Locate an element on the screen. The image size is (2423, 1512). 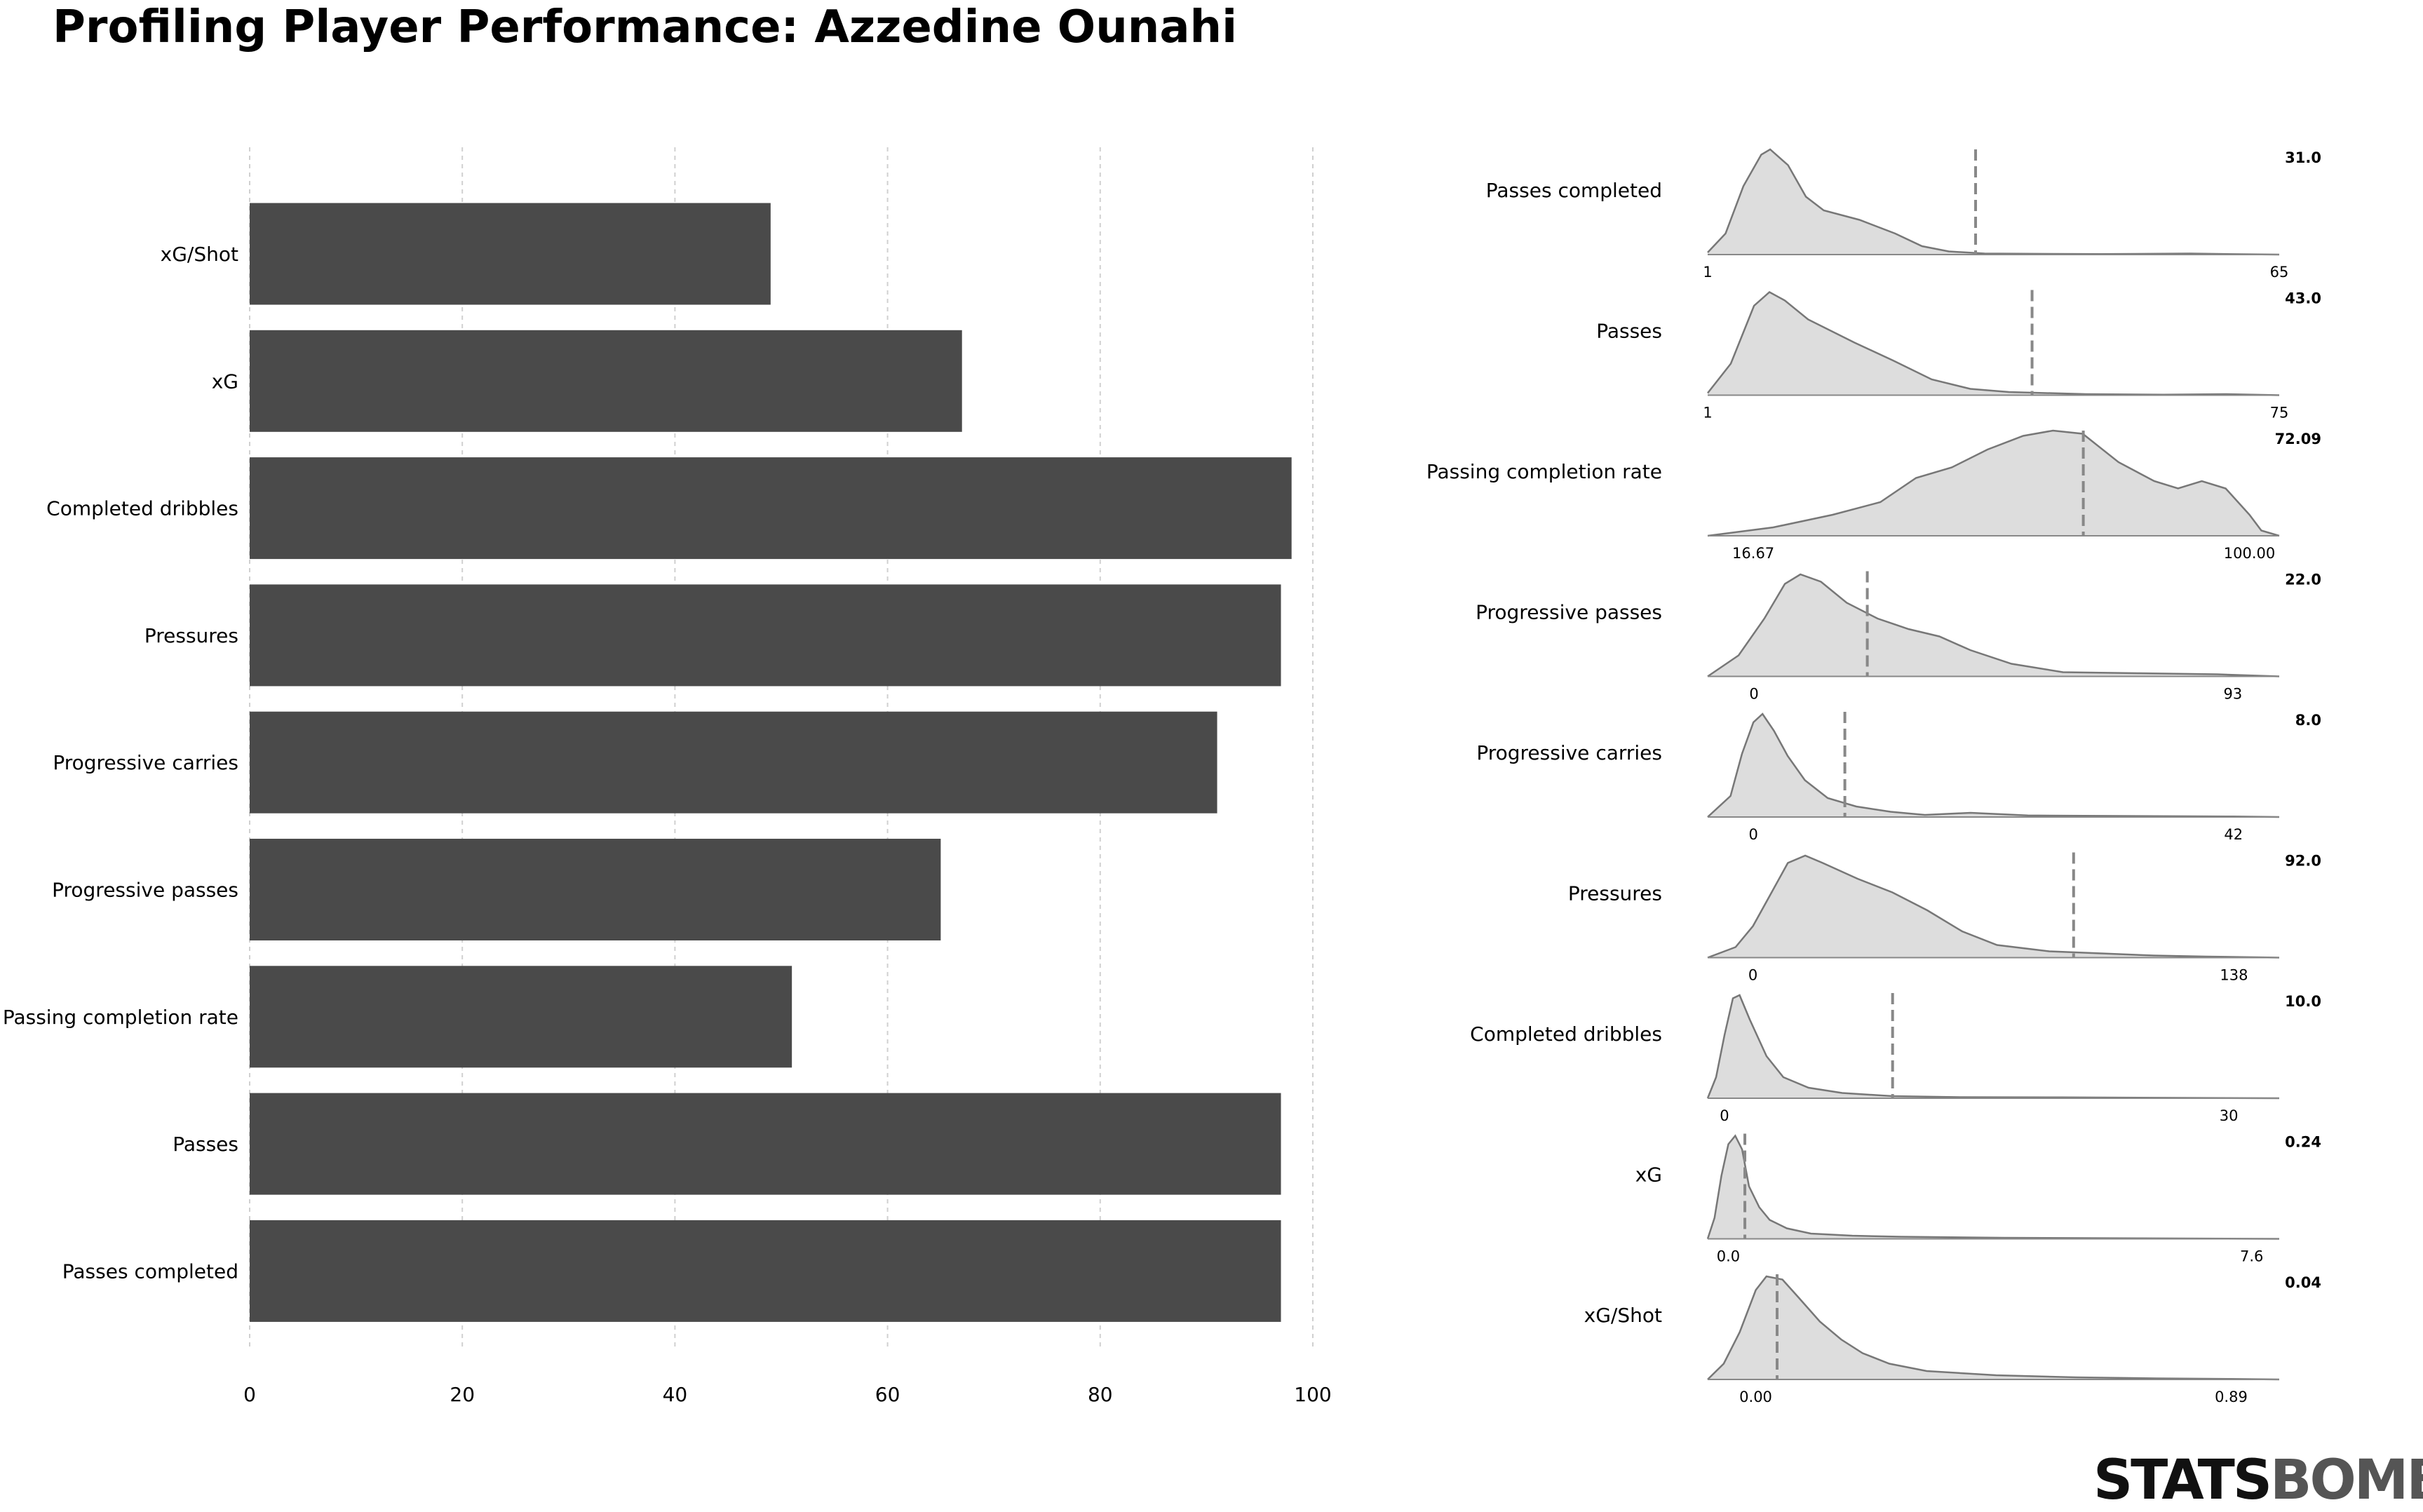
density-label-4: Progressive carries is located at coordinates (1569, 752).